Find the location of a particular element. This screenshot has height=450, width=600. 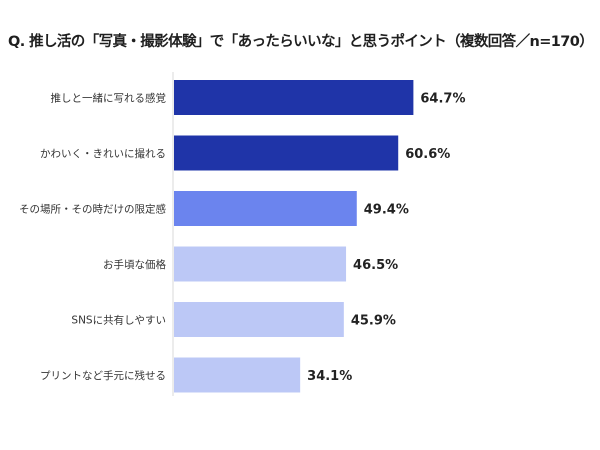

category-label: 推しと一緒に写れる感覚 is located at coordinates (109, 98).